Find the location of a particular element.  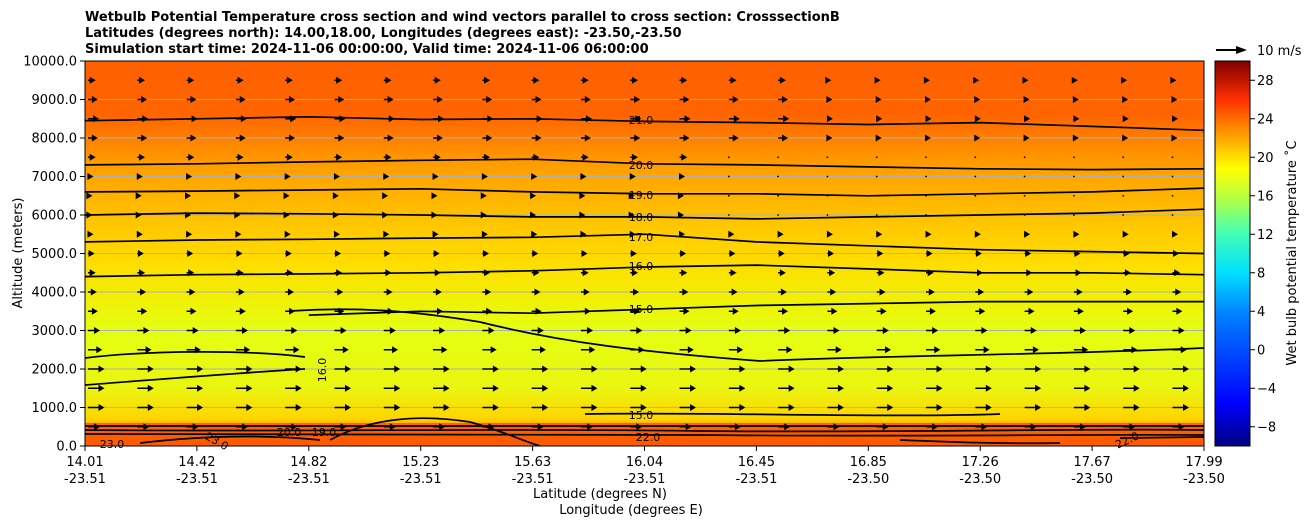

colorbar-label: Wet bulb potential temperature ˚C is located at coordinates (1292, 252).